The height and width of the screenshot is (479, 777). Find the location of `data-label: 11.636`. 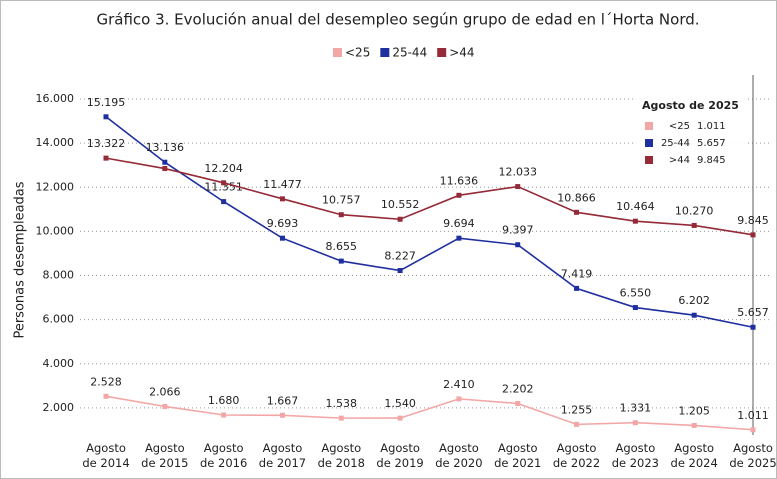

data-label: 11.636 is located at coordinates (459, 180).